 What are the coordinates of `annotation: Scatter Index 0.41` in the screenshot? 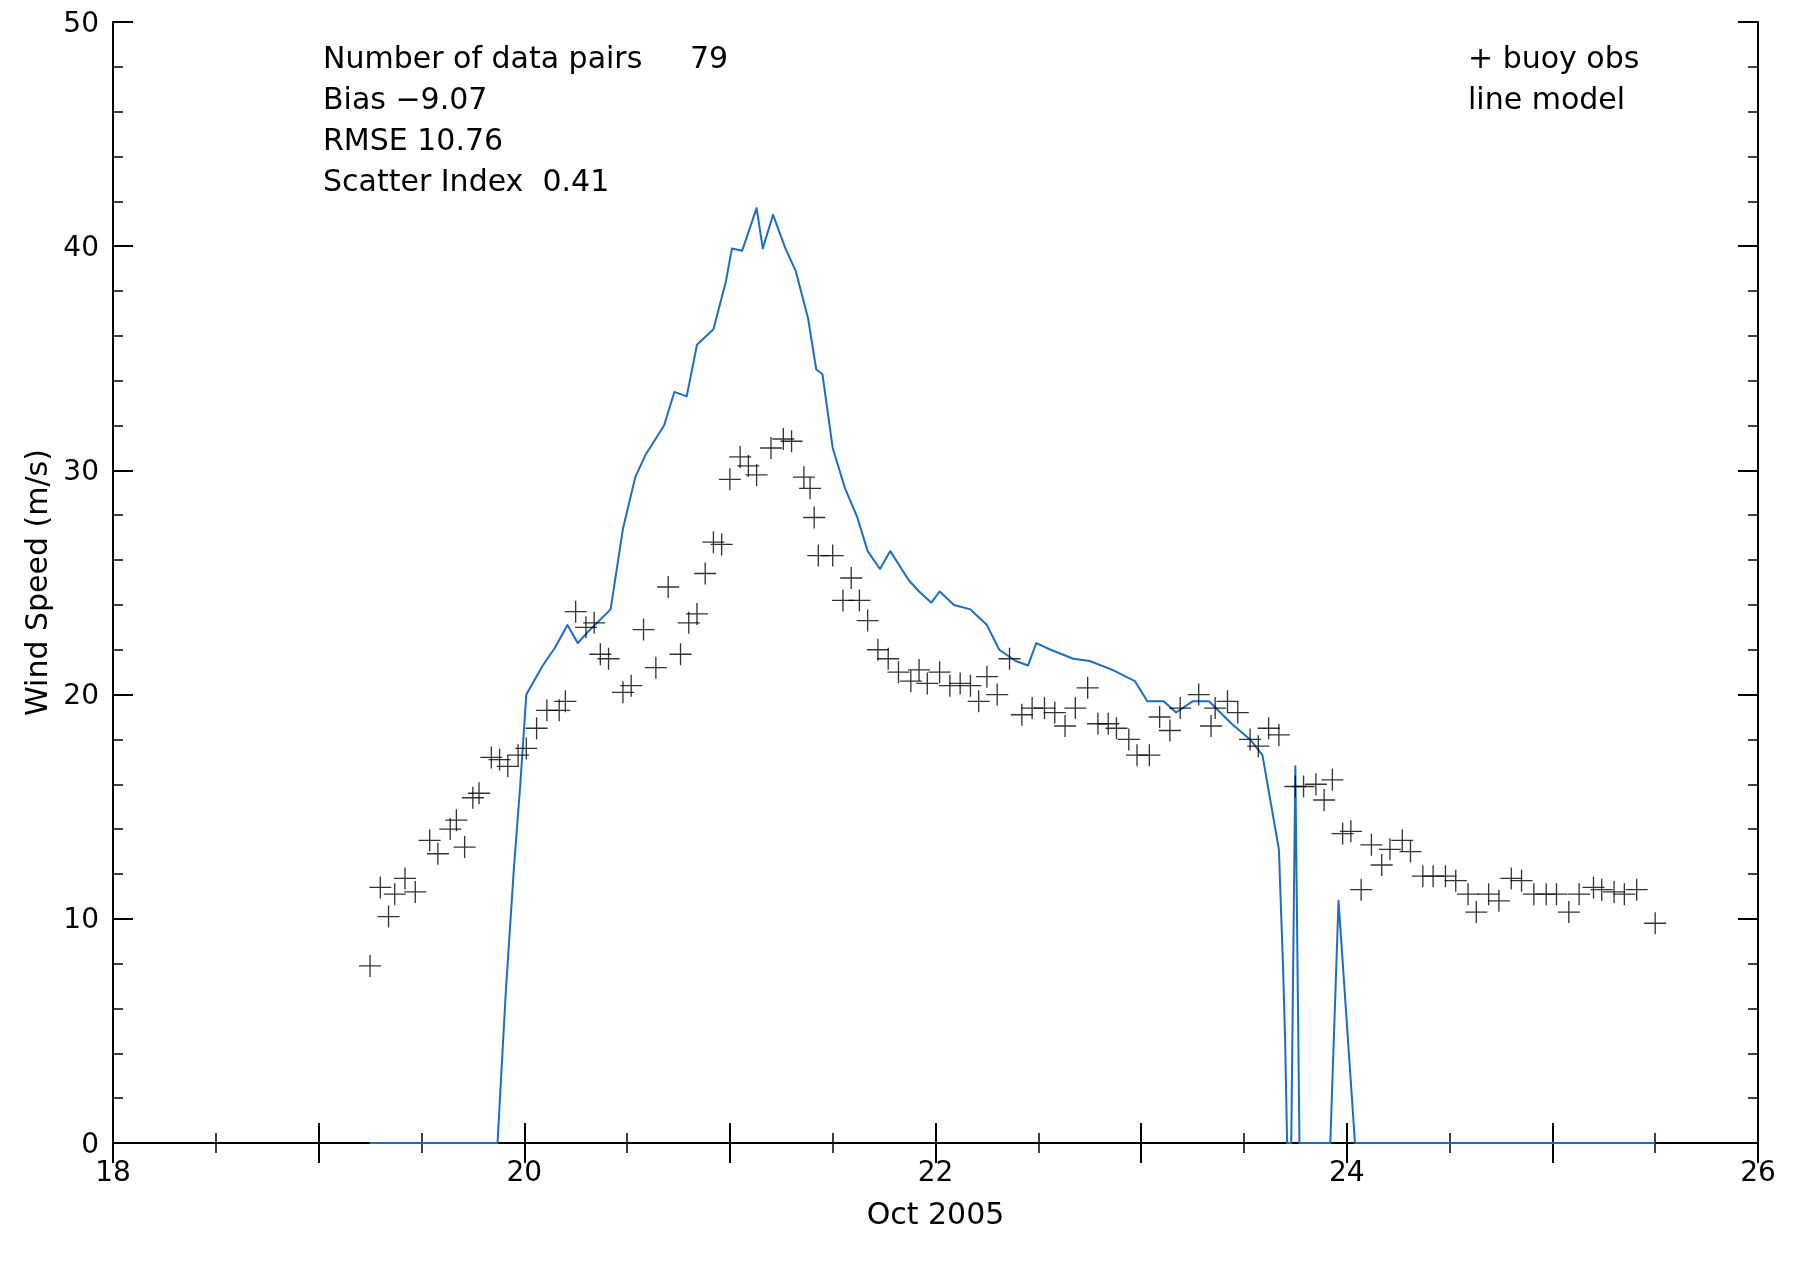 It's located at (466, 180).